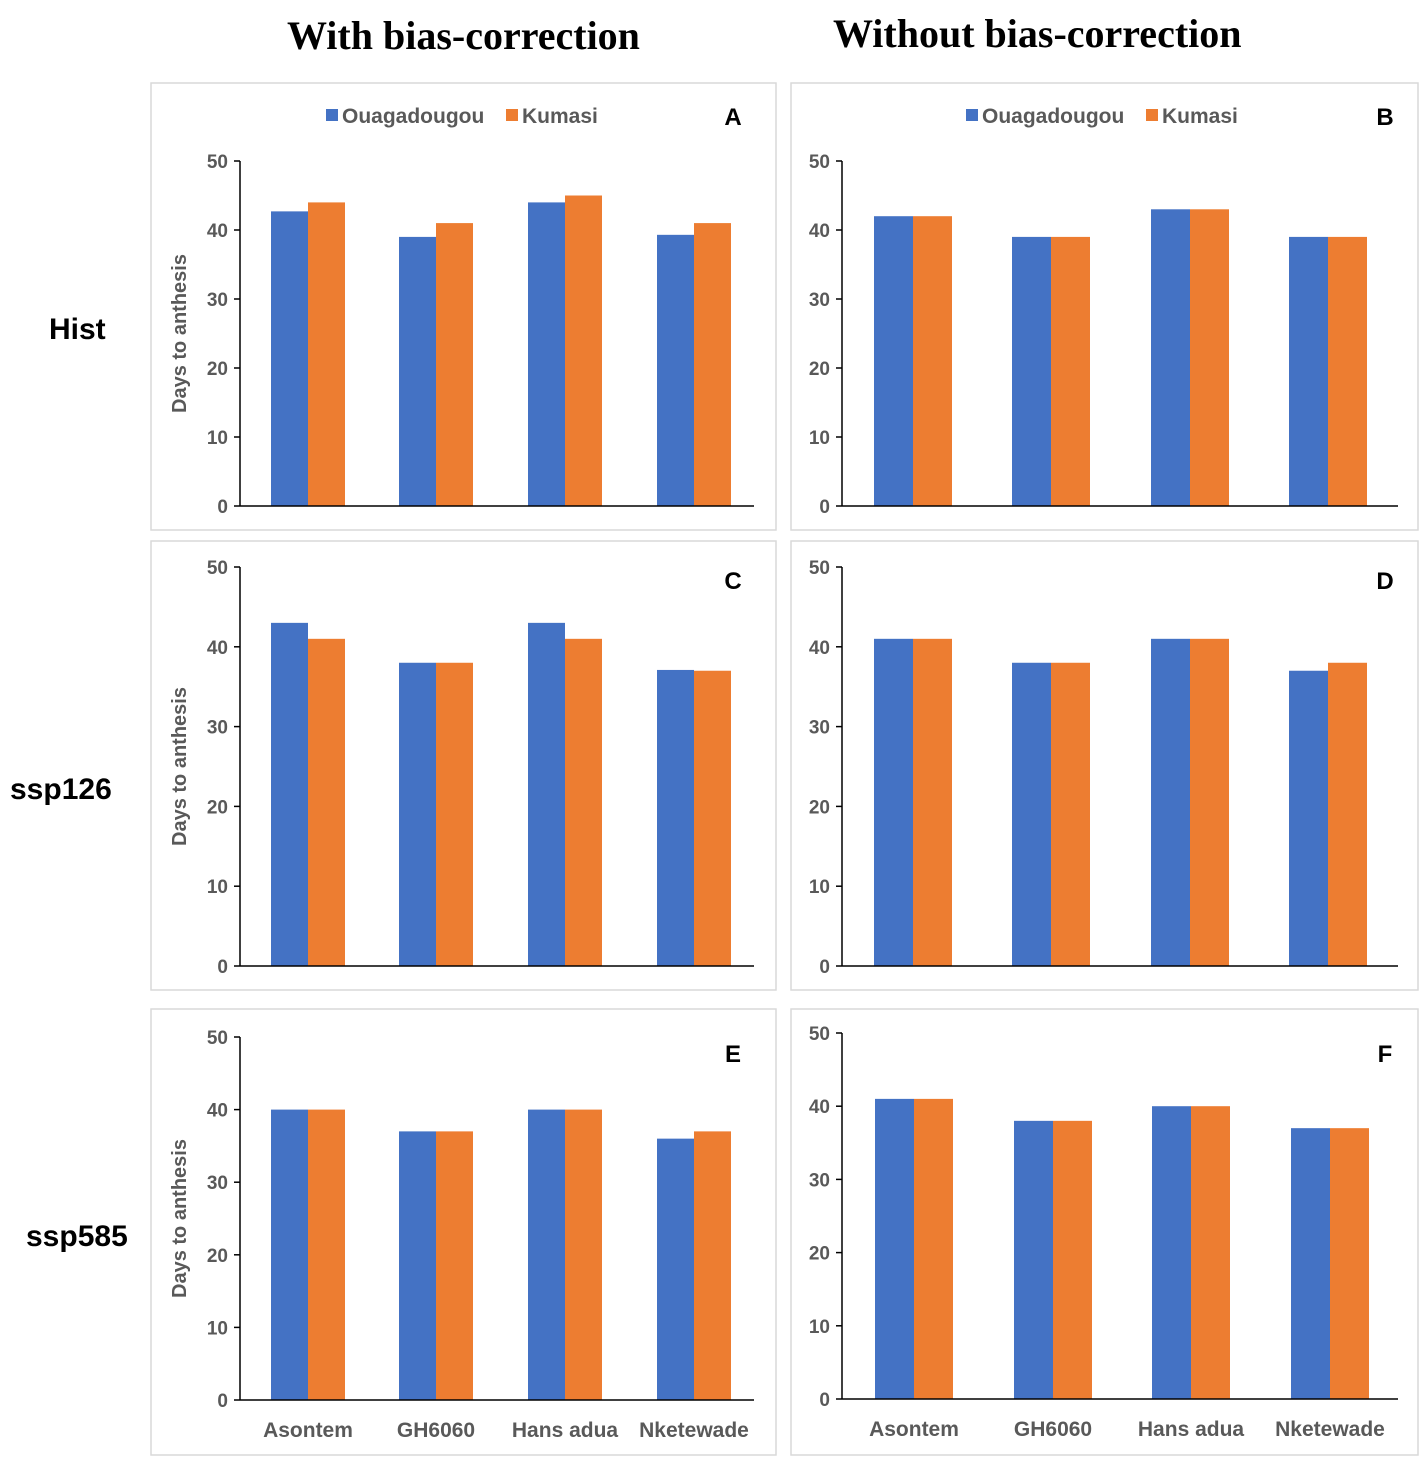 The image size is (1423, 1461). What do you see at coordinates (217, 1328) in the screenshot?
I see `panel-e-y-tick-label: 10` at bounding box center [217, 1328].